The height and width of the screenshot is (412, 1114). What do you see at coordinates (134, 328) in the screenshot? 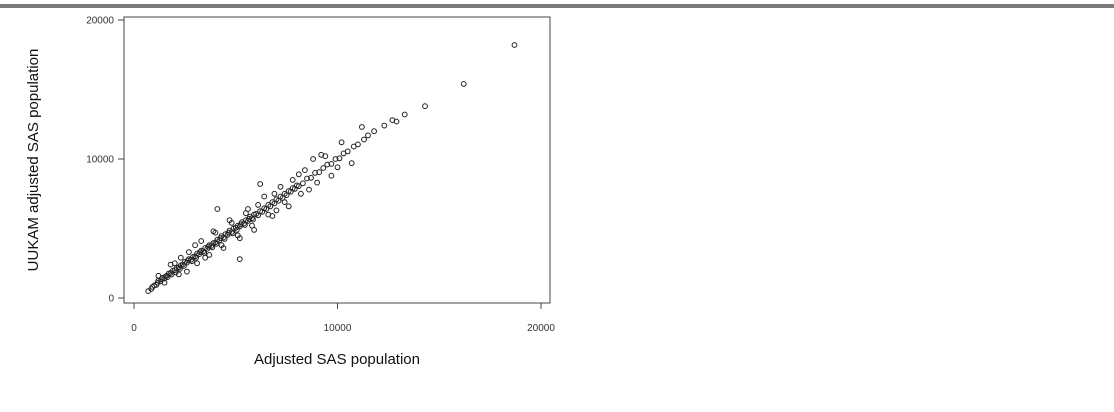
I see `x-tick-label: 0` at bounding box center [134, 328].